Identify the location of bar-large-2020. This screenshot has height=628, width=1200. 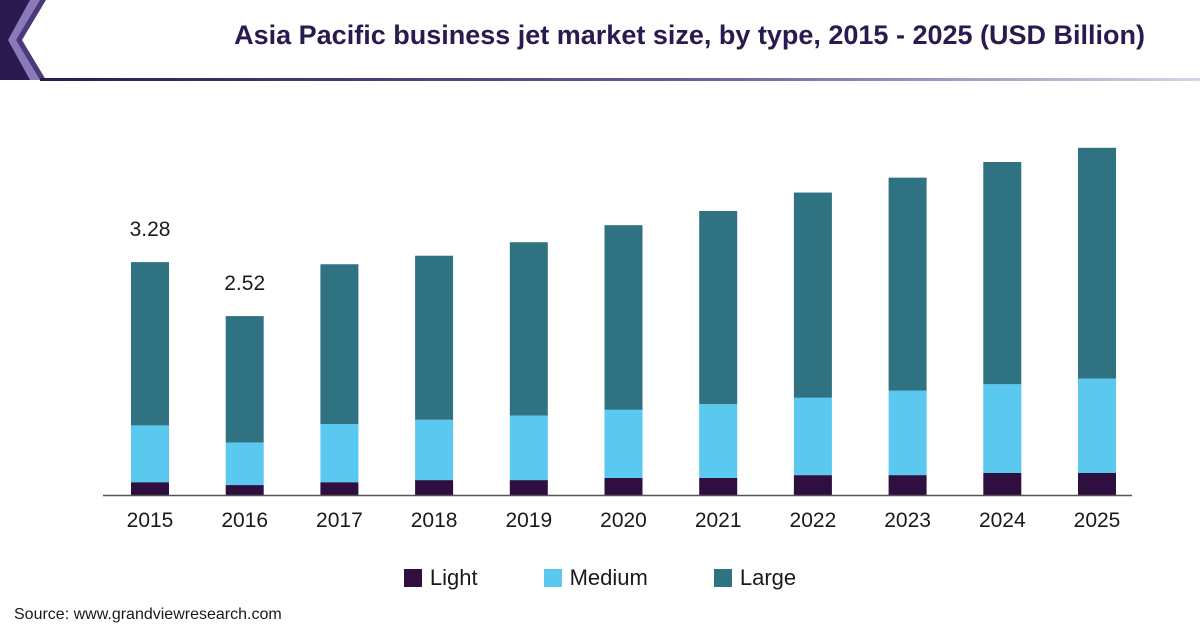
(623, 317).